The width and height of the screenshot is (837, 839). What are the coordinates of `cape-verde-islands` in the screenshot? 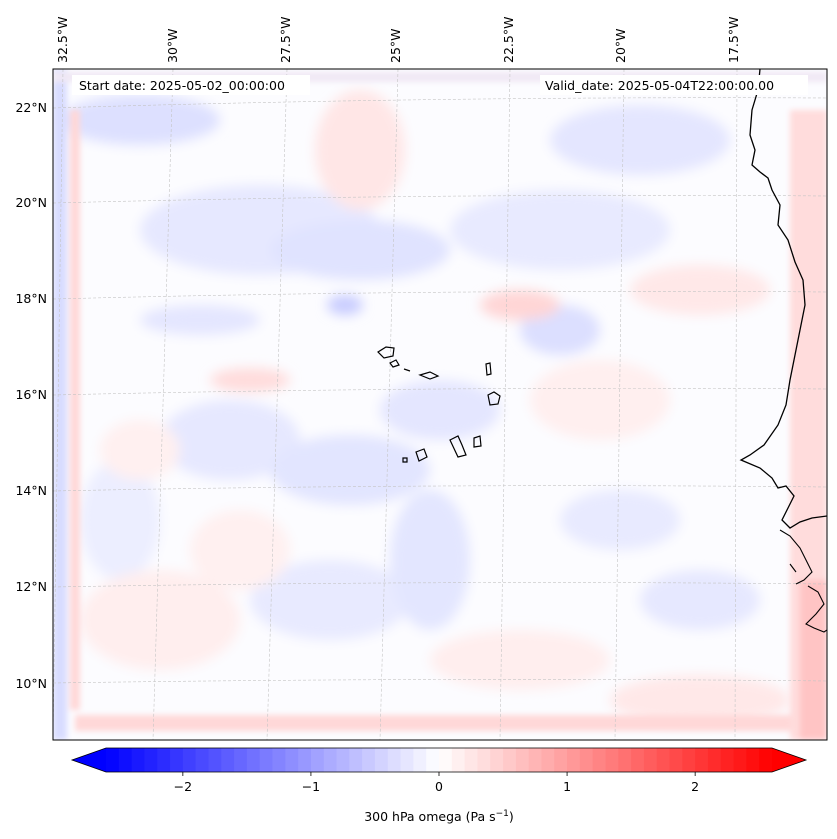 It's located at (439, 404).